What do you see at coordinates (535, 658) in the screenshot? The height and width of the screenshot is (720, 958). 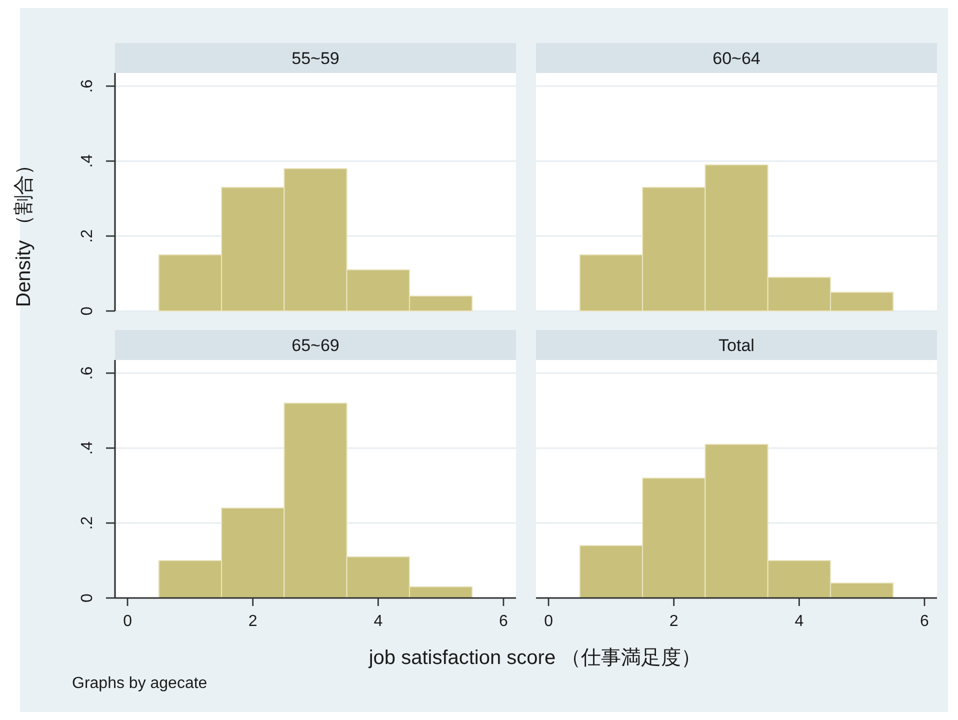 I see `x-axis-title: job satisfaction score （仕事満足度）` at bounding box center [535, 658].